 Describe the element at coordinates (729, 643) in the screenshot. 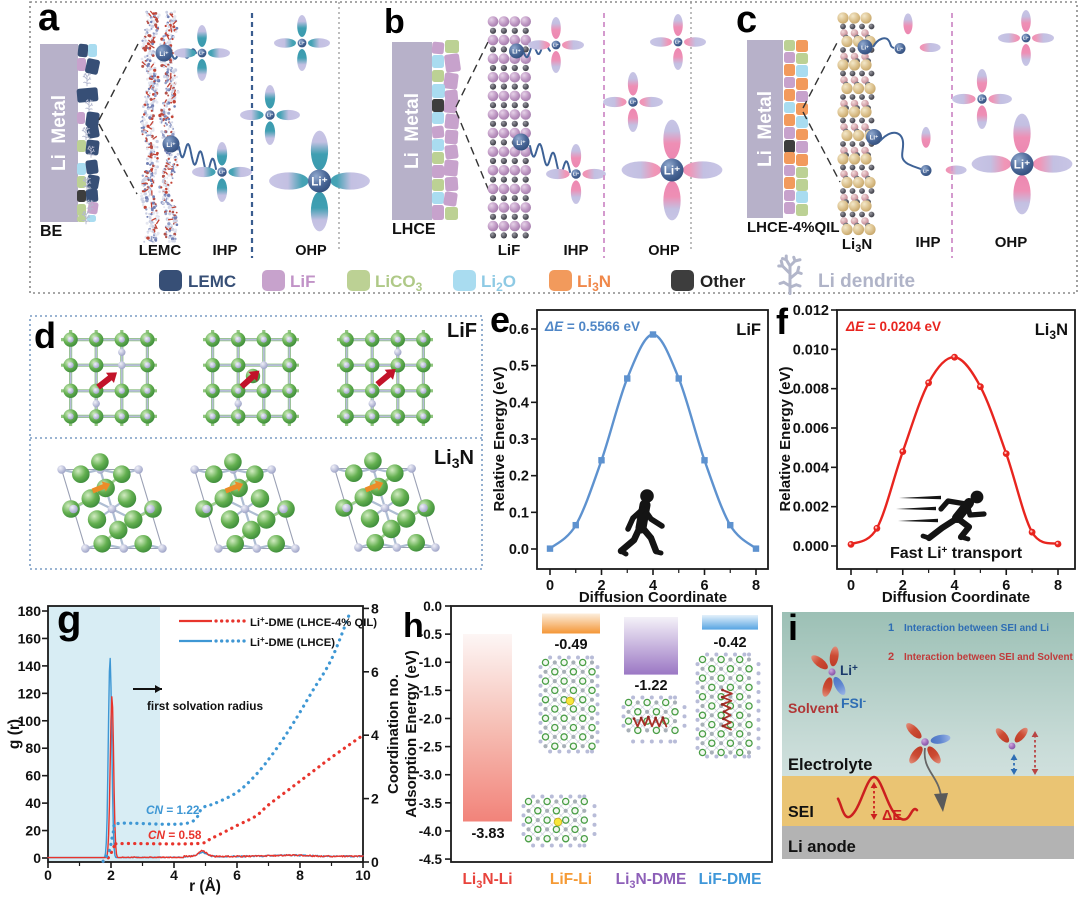

I see `svg-text: -0.42` at that location.